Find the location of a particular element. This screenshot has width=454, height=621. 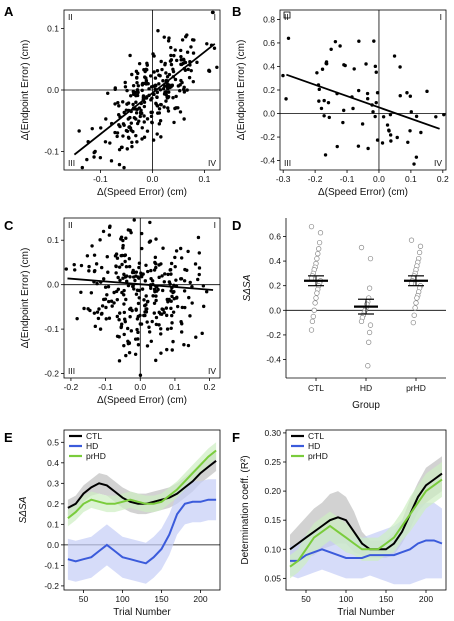

x-axis-label: Δ(Speed Error) (cm) is located at coordinates (142, 400).